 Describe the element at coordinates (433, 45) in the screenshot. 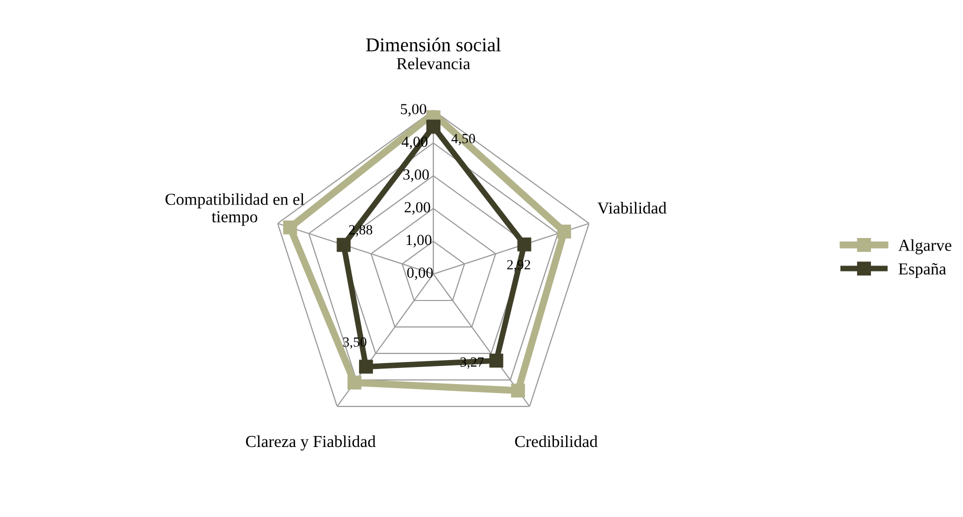

I see `chart-title: Dimensión social` at that location.